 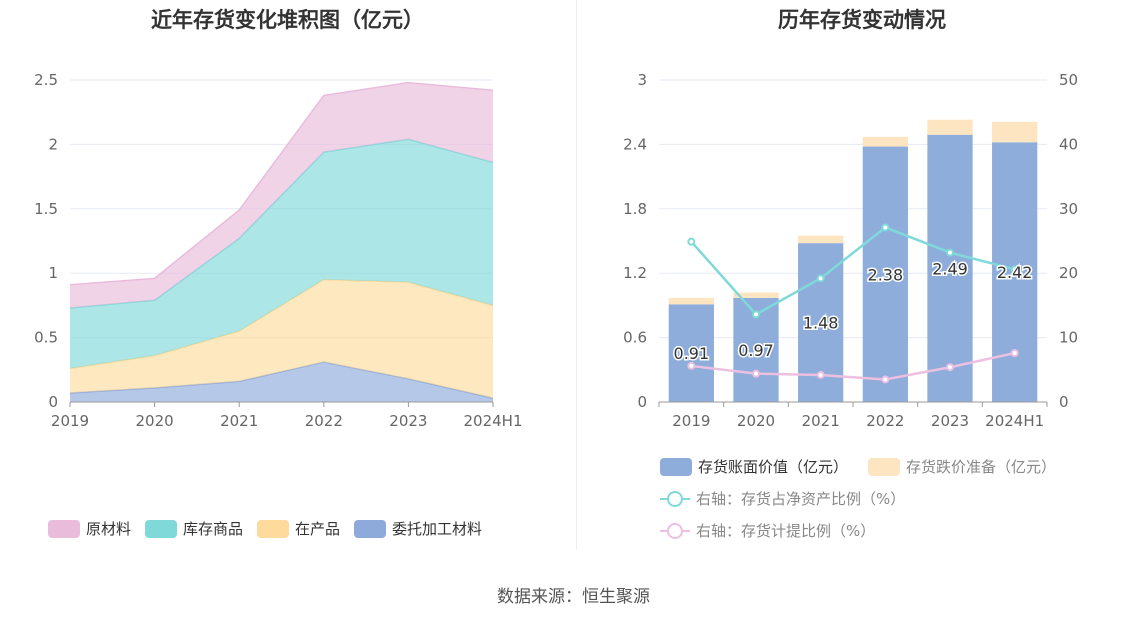 I want to click on legend-swatch-wip, so click(x=273, y=528).